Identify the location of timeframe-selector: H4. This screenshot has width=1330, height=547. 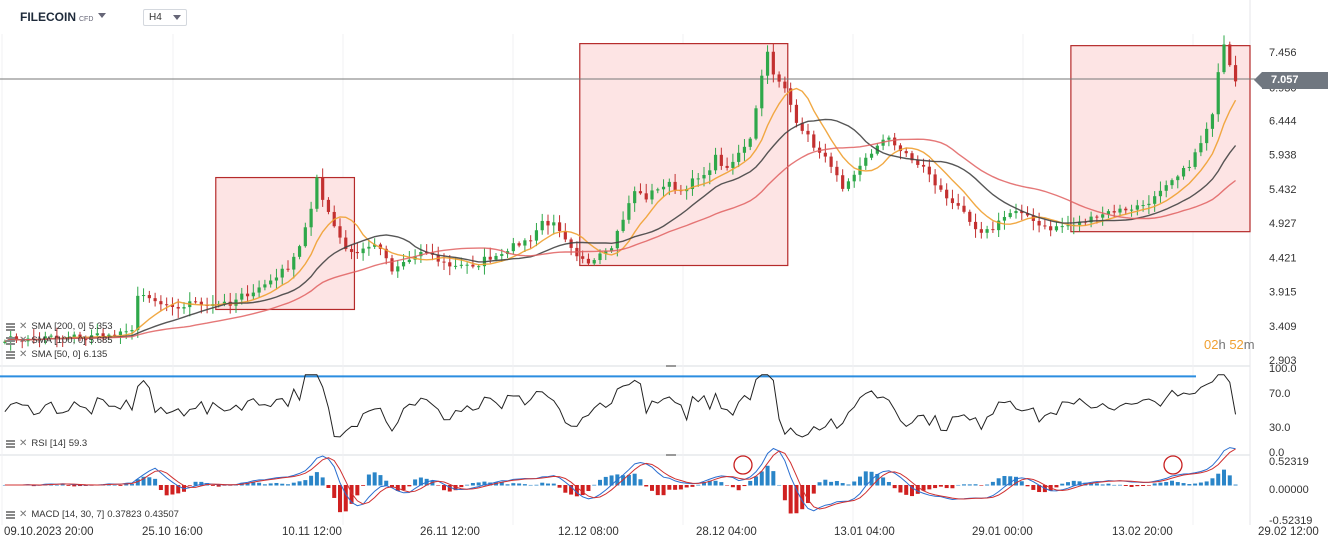
(165, 17).